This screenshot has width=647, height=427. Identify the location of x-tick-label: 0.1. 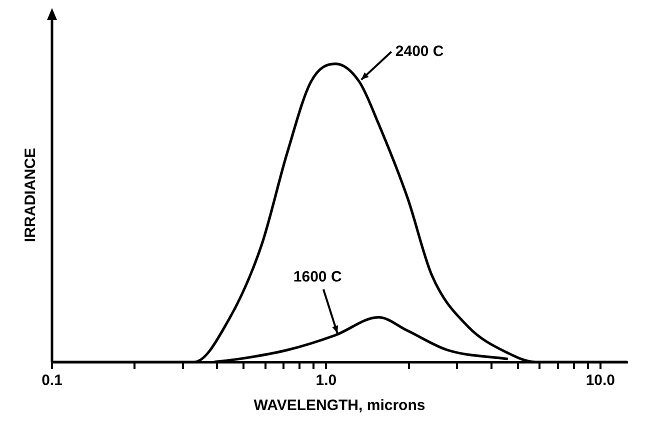
(52, 381).